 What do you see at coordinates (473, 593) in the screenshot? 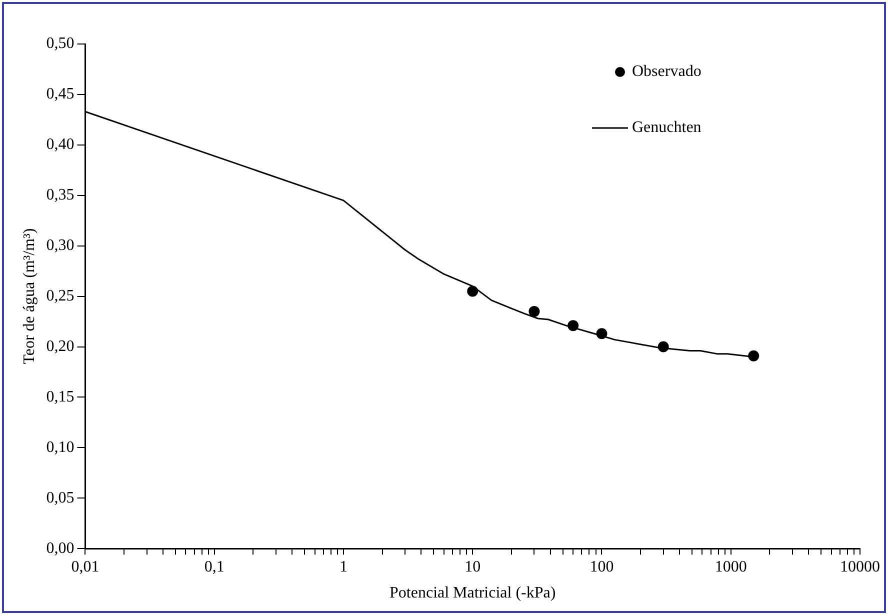
I see `x-axis-title: Potencial Matricial (-kPa)` at bounding box center [473, 593].